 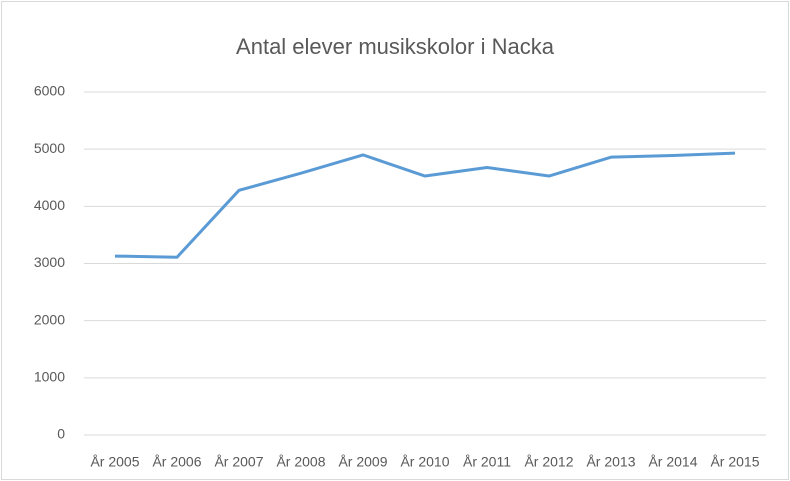 I want to click on x-tick-label: År 2006, so click(x=176, y=462).